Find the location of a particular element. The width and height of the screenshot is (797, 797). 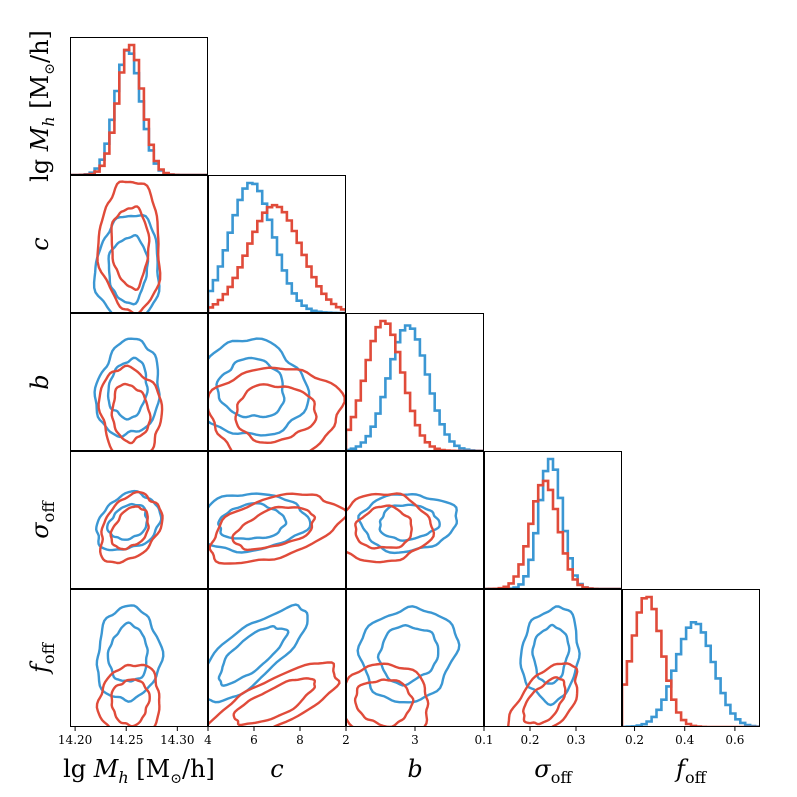

x-tick-label: 0.1 is located at coordinates (483, 740).